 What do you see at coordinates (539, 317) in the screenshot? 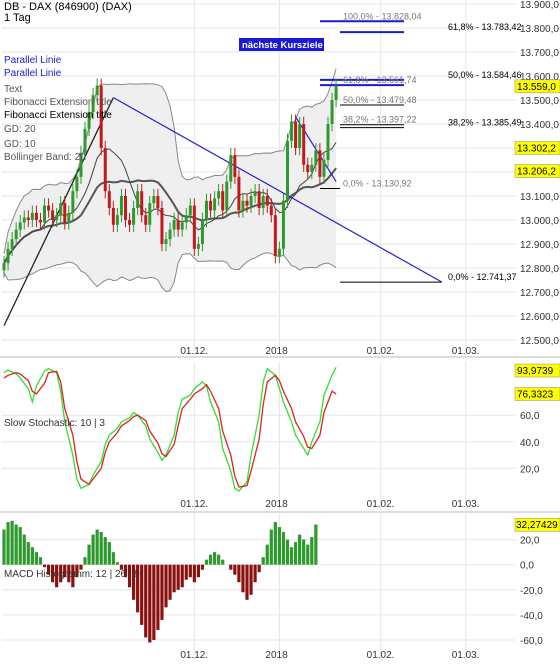
I see `price-y-tick-label: 12.600,0` at bounding box center [539, 317].